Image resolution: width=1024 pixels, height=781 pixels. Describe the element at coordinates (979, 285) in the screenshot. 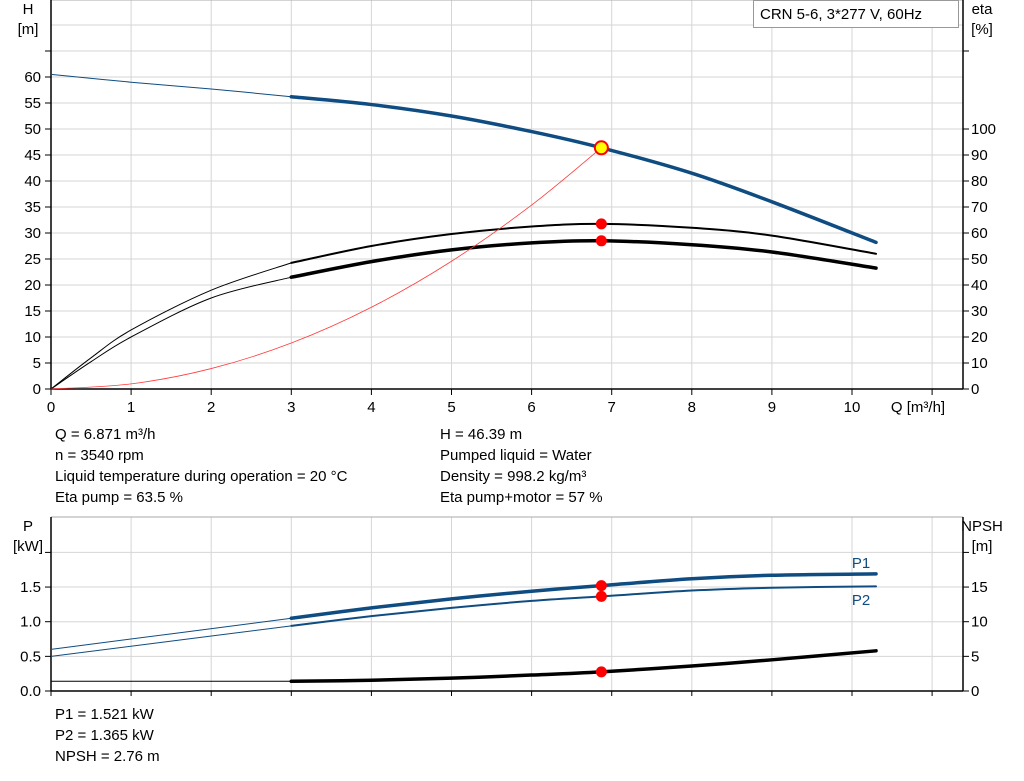

I see `chart0-y2tick-label: 40` at that location.